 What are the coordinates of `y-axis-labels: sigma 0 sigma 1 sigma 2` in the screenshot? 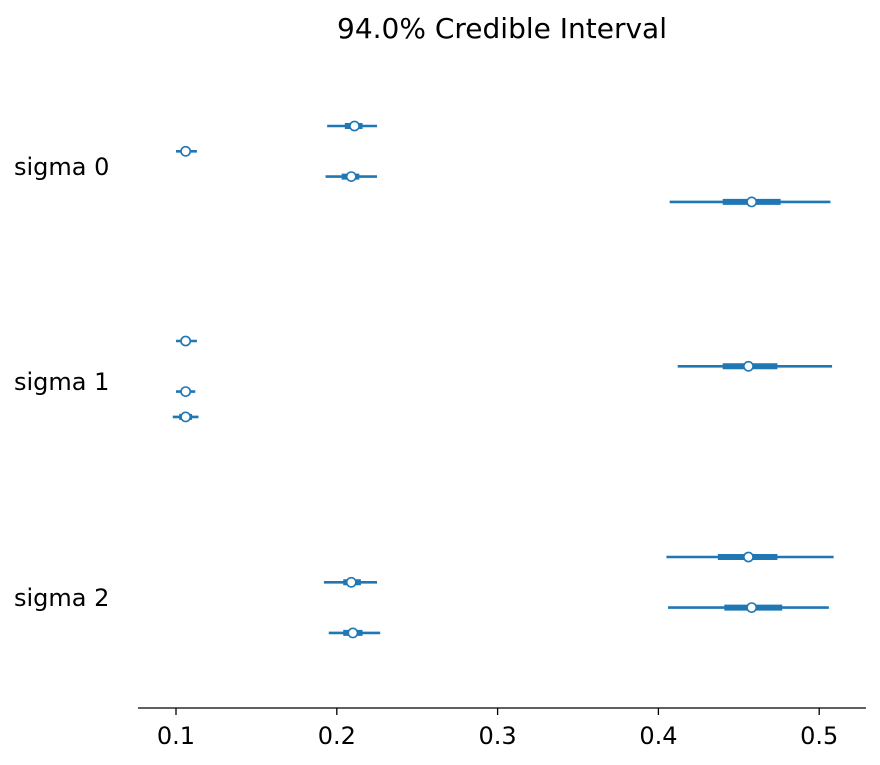 It's located at (61, 382).